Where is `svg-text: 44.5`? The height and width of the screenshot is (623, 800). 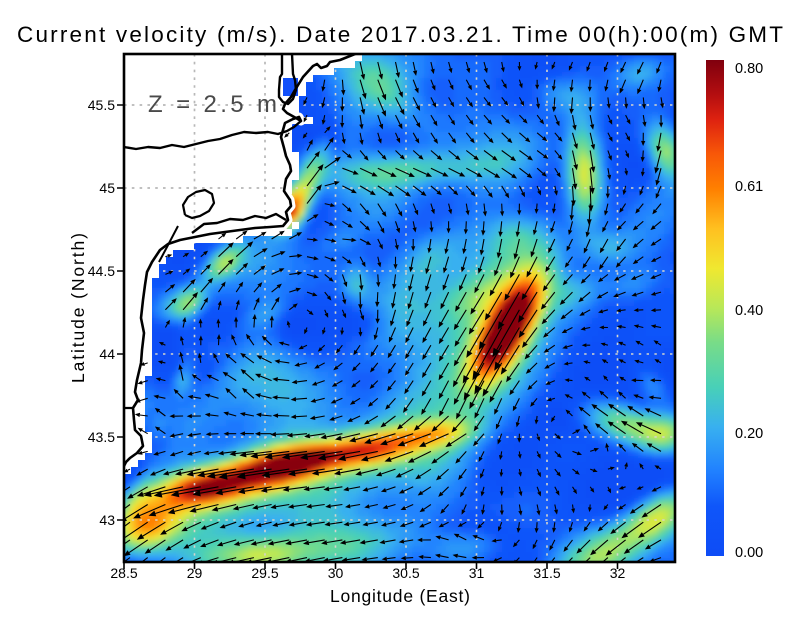 svg-text: 44.5 is located at coordinates (101, 271).